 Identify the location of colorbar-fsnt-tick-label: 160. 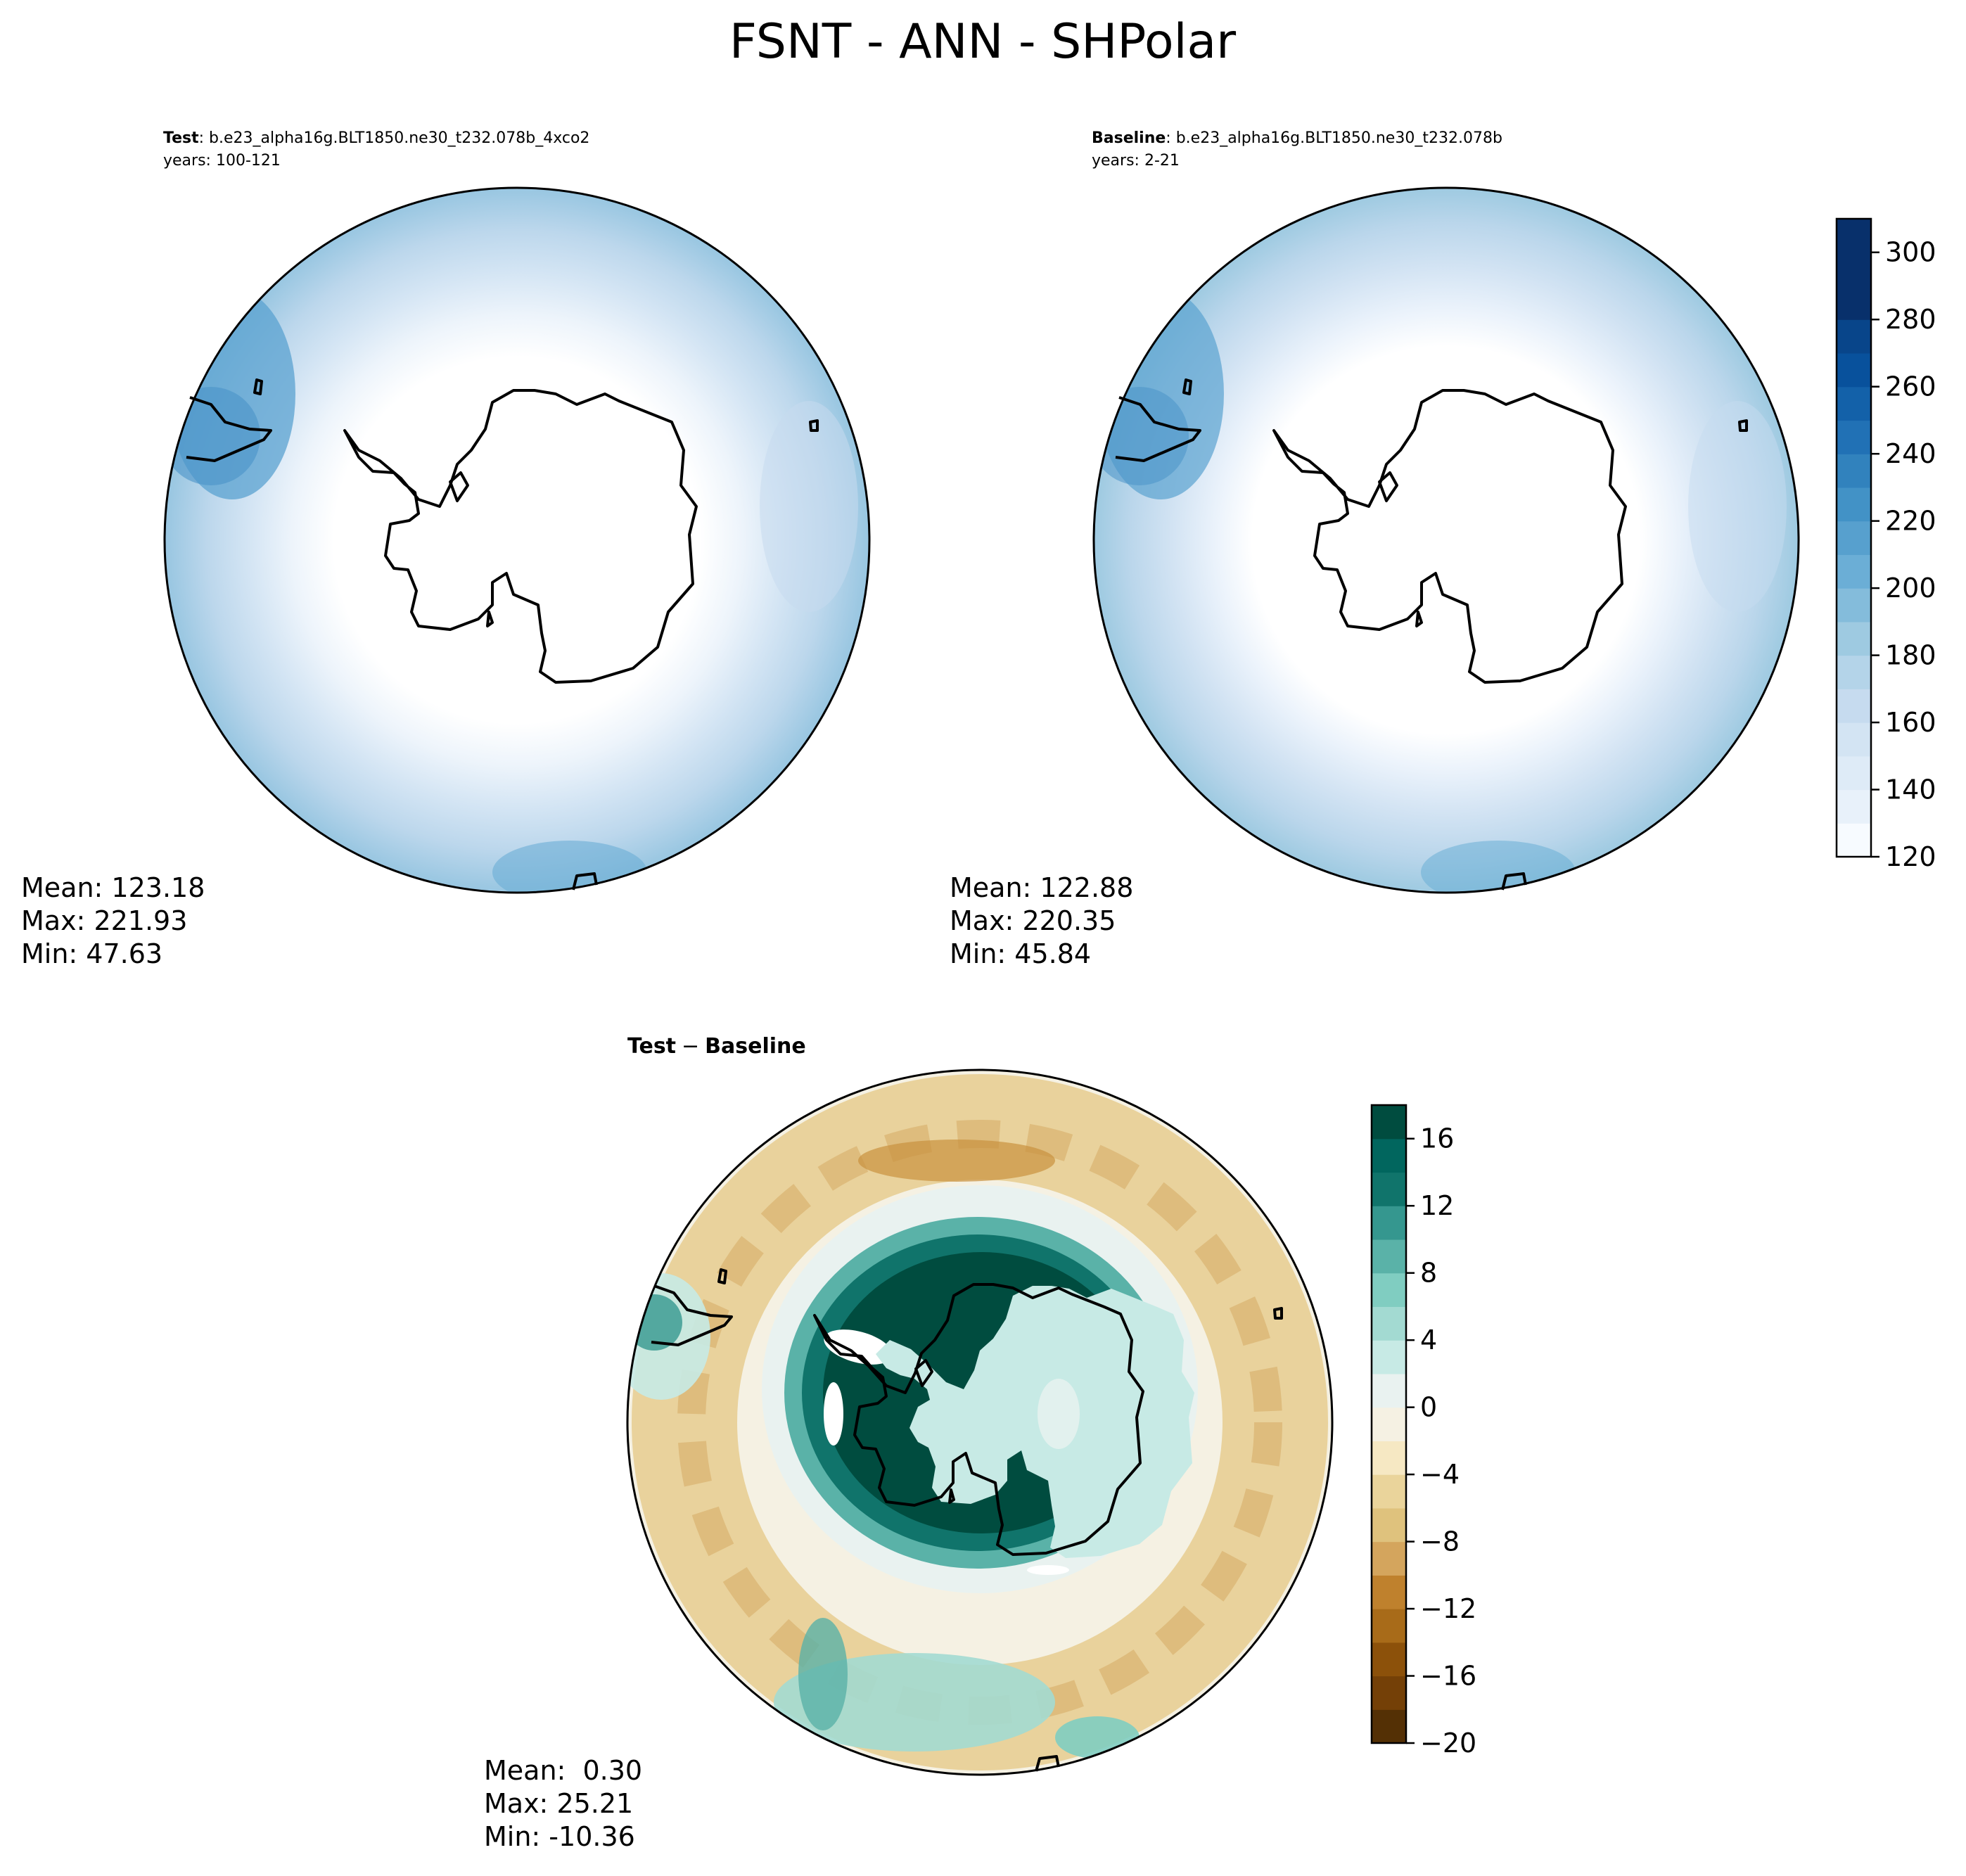
(1910, 722).